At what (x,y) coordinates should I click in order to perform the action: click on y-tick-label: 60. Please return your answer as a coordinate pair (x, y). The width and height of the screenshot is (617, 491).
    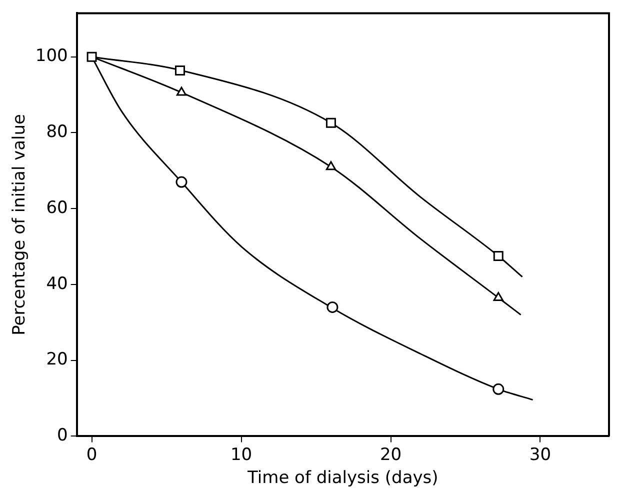
    Looking at the image, I should click on (57, 208).